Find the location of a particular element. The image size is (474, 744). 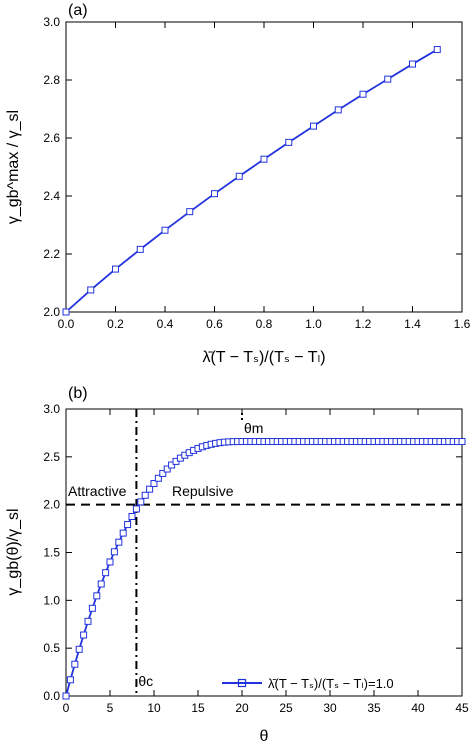

x-tick-label: 30 is located at coordinates (330, 708).